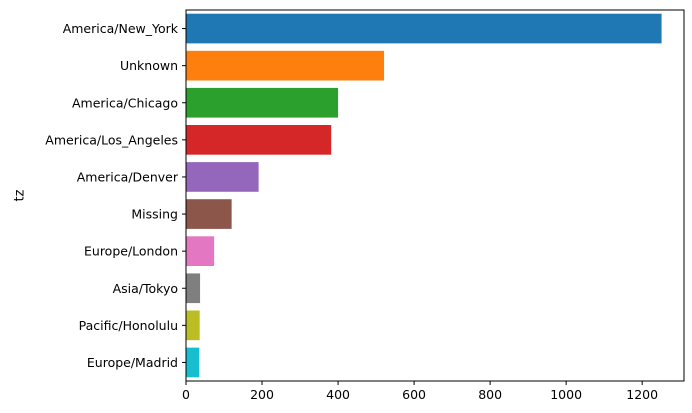 Image resolution: width=692 pixels, height=413 pixels. Describe the element at coordinates (154, 214) in the screenshot. I see `y-tick-label: Missing` at that location.